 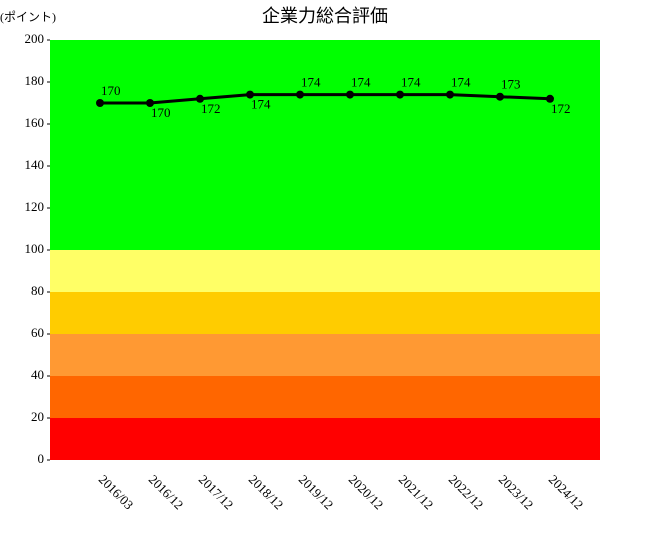 What do you see at coordinates (366, 492) in the screenshot?
I see `x-tick-label: 2020/12` at bounding box center [366, 492].